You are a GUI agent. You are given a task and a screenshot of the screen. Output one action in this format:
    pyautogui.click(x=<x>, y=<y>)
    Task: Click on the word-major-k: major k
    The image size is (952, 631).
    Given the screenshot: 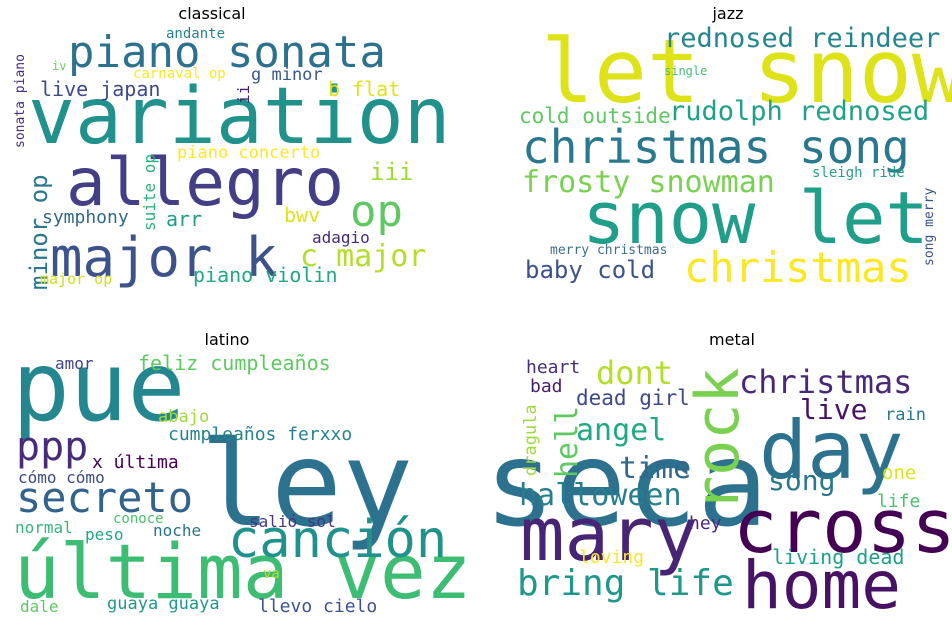 What is the action you would take?
    pyautogui.click(x=164, y=257)
    